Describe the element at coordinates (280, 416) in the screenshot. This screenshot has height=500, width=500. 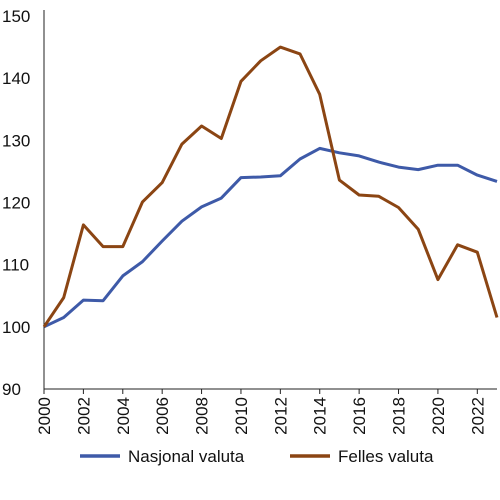
I see `x-tick-label: 2012` at that location.